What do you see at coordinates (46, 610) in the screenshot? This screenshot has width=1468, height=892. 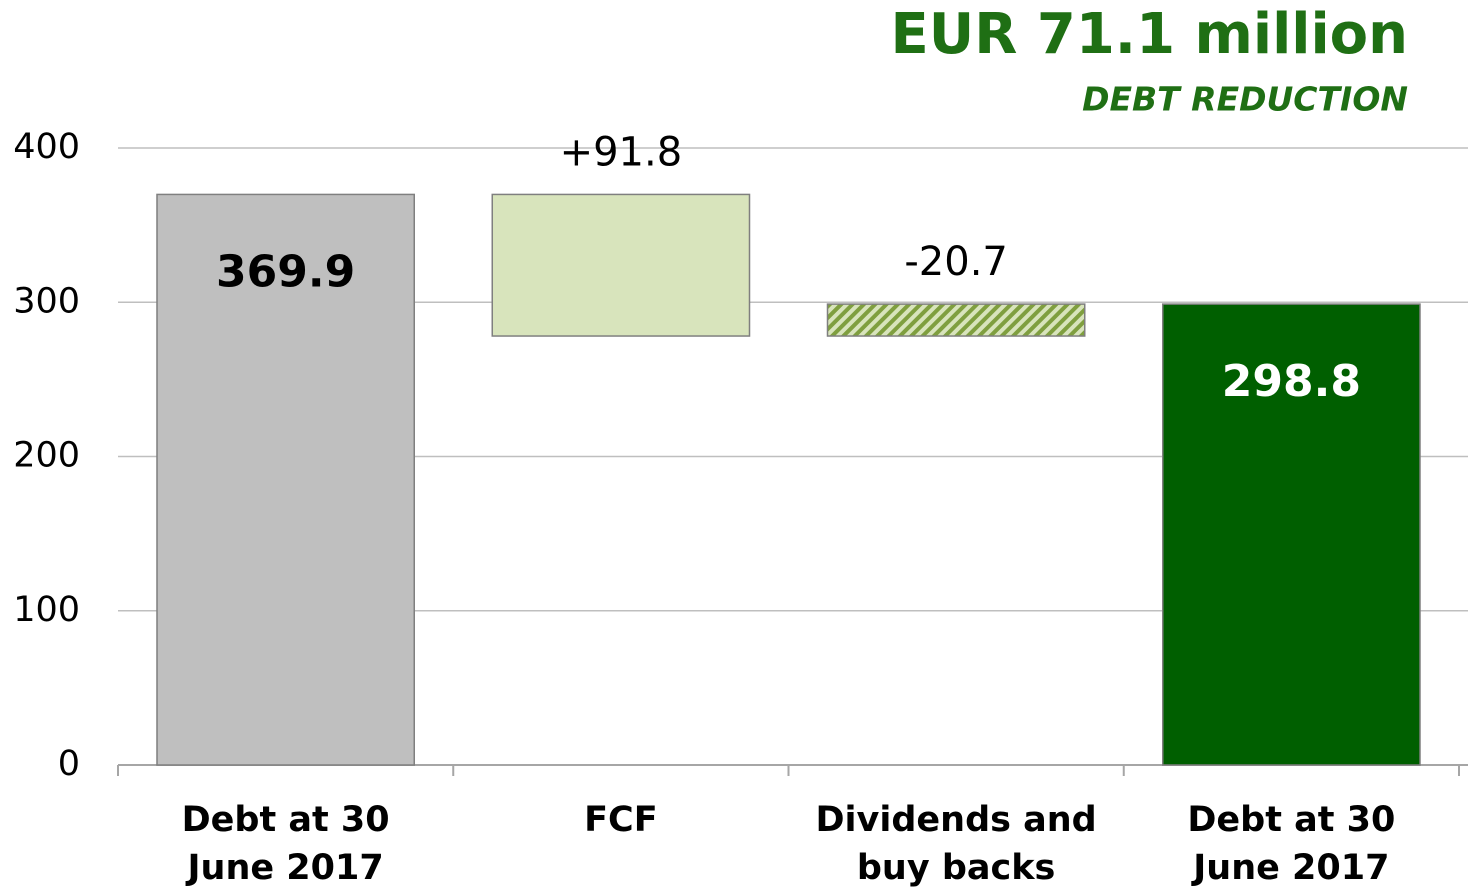 I see `y-tick-label: 100` at bounding box center [46, 610].